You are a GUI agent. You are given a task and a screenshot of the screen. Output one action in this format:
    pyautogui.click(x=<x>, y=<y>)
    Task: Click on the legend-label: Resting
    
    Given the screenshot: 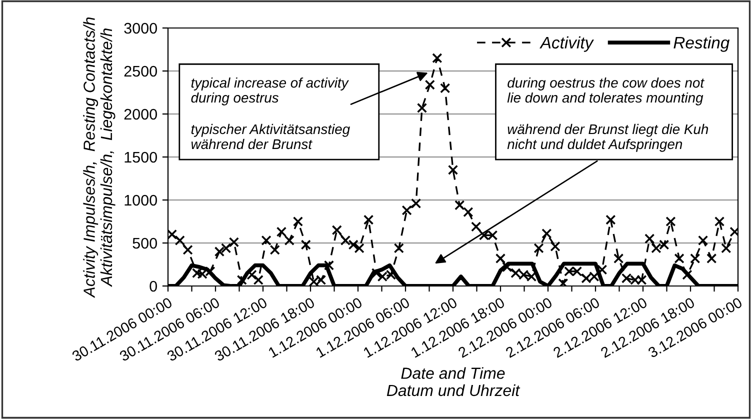 What is the action you would take?
    pyautogui.click(x=702, y=44)
    